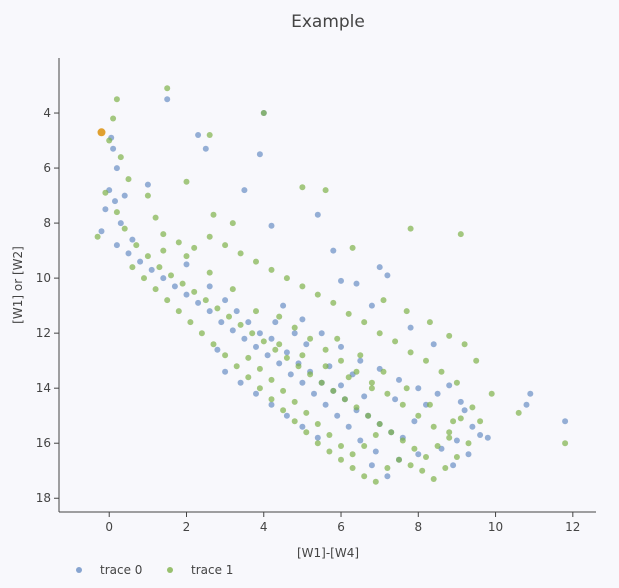  What do you see at coordinates (200, 570) in the screenshot?
I see `legend-item-1: trace 1` at bounding box center [200, 570].